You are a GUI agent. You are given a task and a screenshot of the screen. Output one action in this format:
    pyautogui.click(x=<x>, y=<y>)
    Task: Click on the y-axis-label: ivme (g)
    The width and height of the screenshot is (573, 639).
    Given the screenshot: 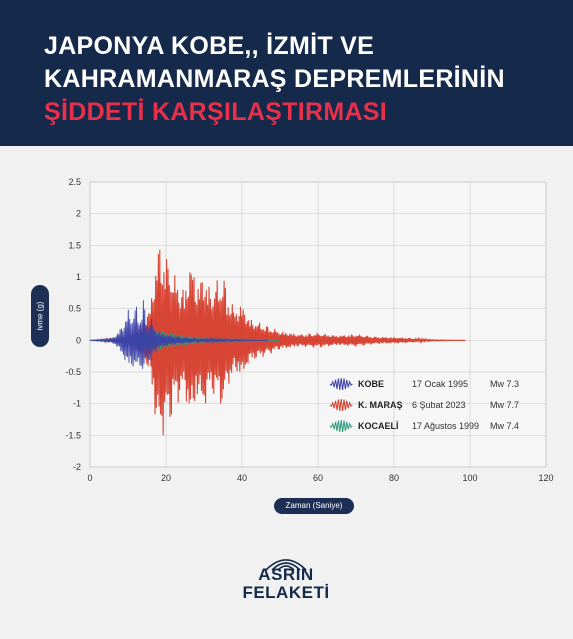 What is the action you would take?
    pyautogui.click(x=40, y=316)
    